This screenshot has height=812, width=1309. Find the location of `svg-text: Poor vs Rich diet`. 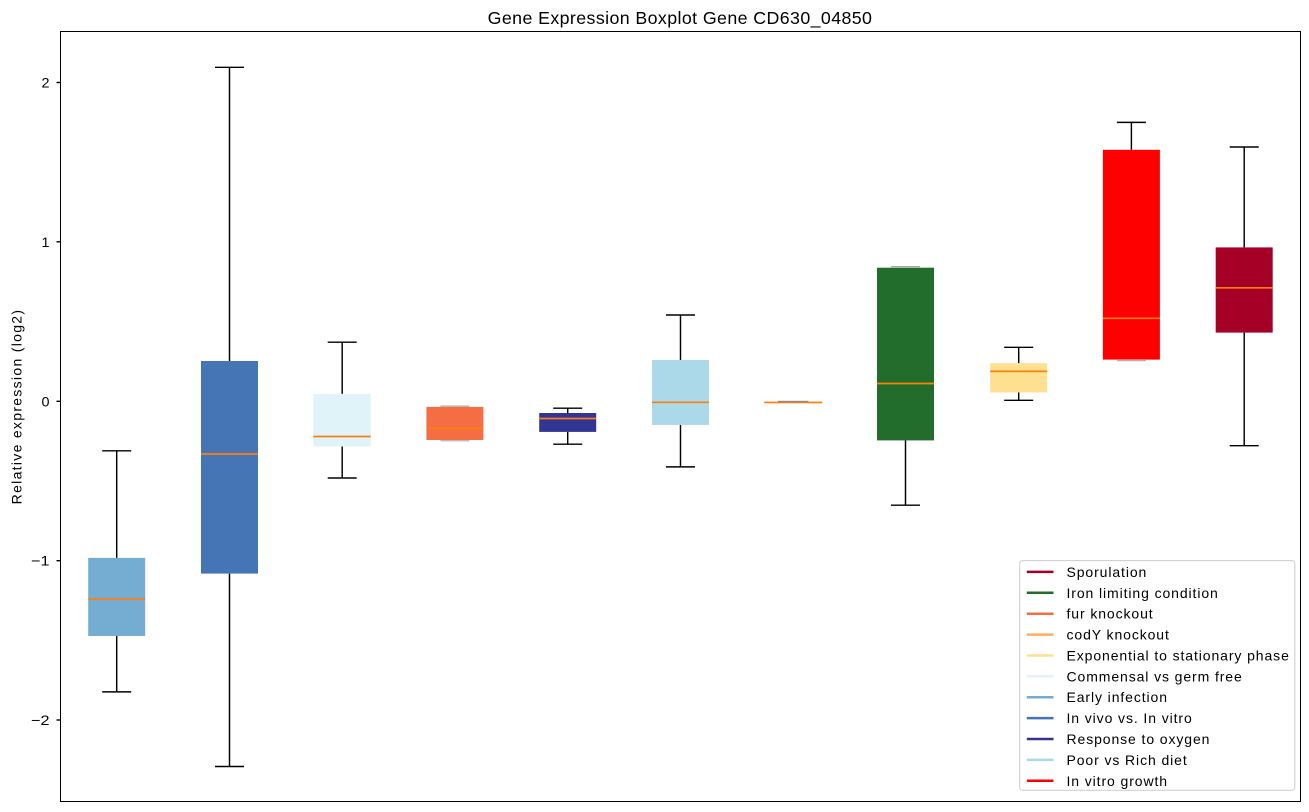

svg-text: Poor vs Rich diet is located at coordinates (1127, 760).